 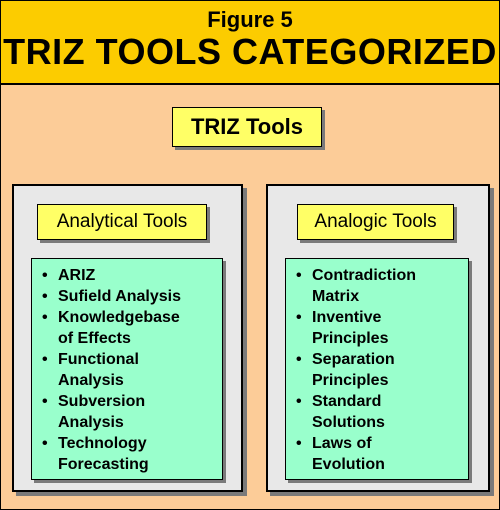 What do you see at coordinates (348, 464) in the screenshot?
I see `tool-item-text: Evolution` at bounding box center [348, 464].